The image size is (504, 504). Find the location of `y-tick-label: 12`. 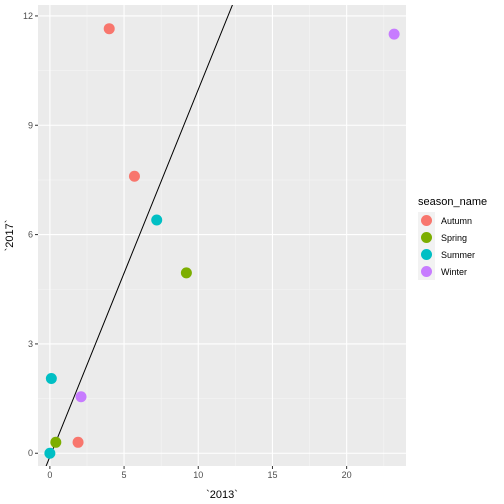

y-tick-label: 12 is located at coordinates (28, 16).